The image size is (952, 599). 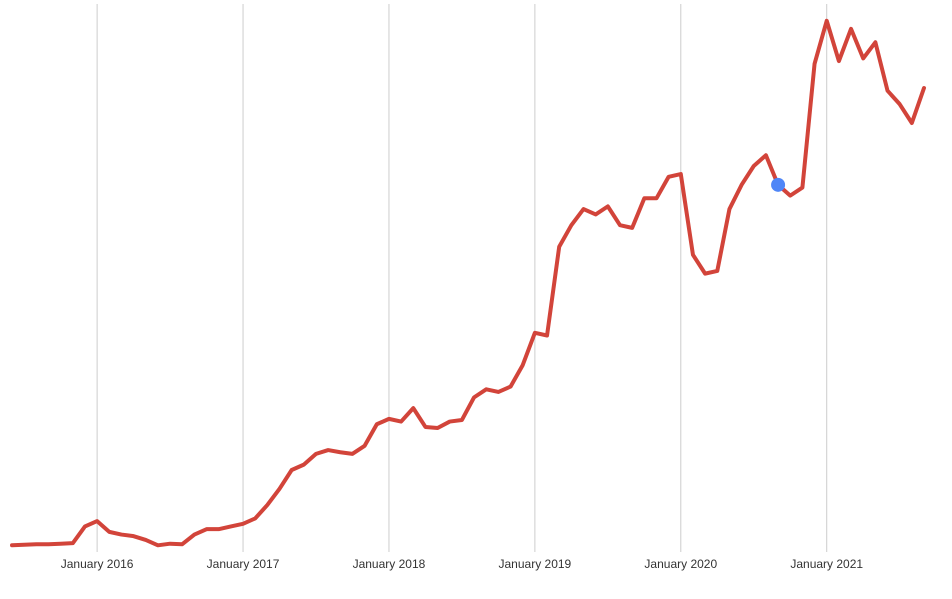 What do you see at coordinates (826, 564) in the screenshot?
I see `x-tick-label-2021: January 2021` at bounding box center [826, 564].